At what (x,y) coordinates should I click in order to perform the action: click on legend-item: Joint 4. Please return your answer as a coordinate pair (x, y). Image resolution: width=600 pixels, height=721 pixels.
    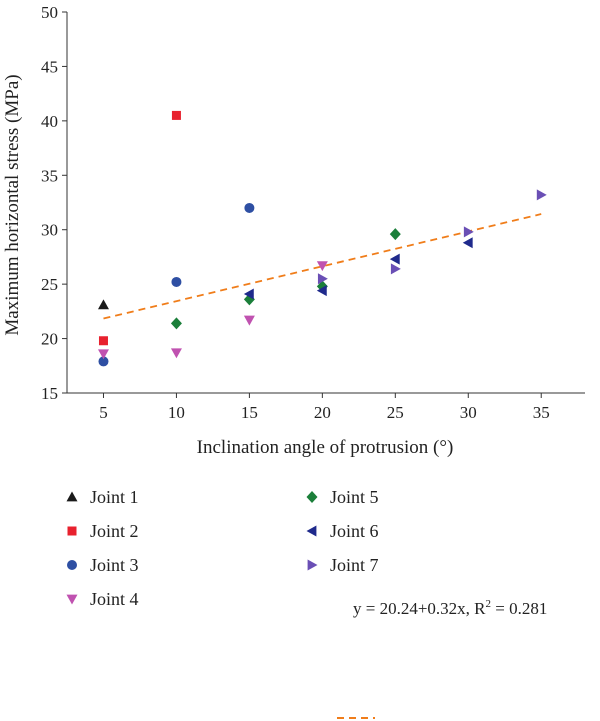
    Looking at the image, I should click on (102, 599).